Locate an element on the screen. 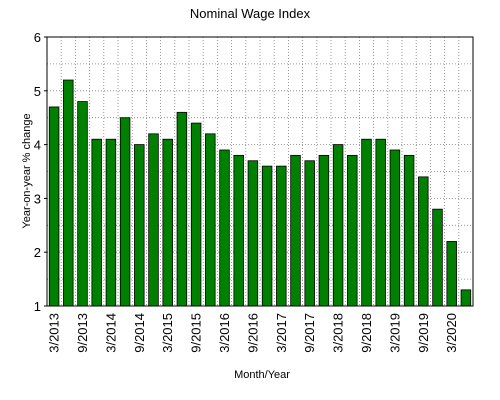  bar-12-2018 is located at coordinates (380, 222).